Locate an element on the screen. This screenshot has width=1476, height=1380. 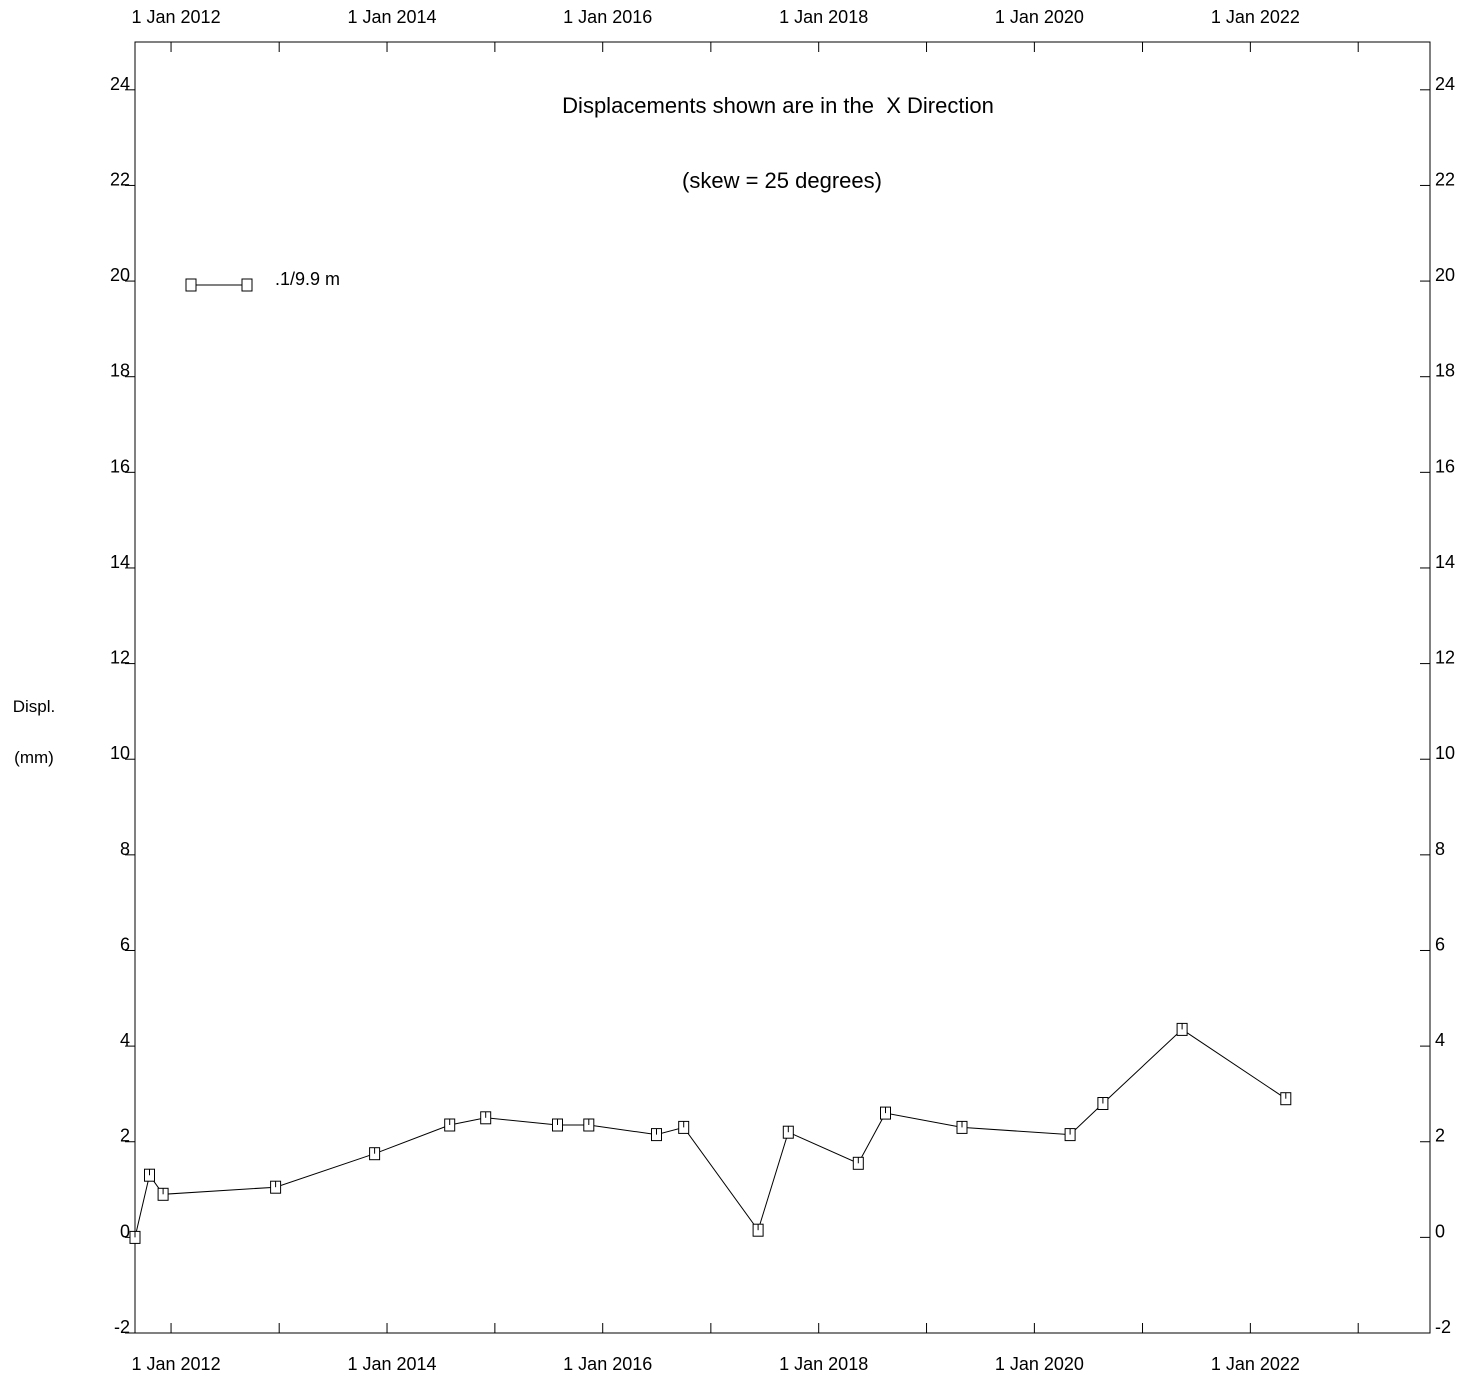
x-tick-label-top: 1 Jan 2020 is located at coordinates (1039, 17).